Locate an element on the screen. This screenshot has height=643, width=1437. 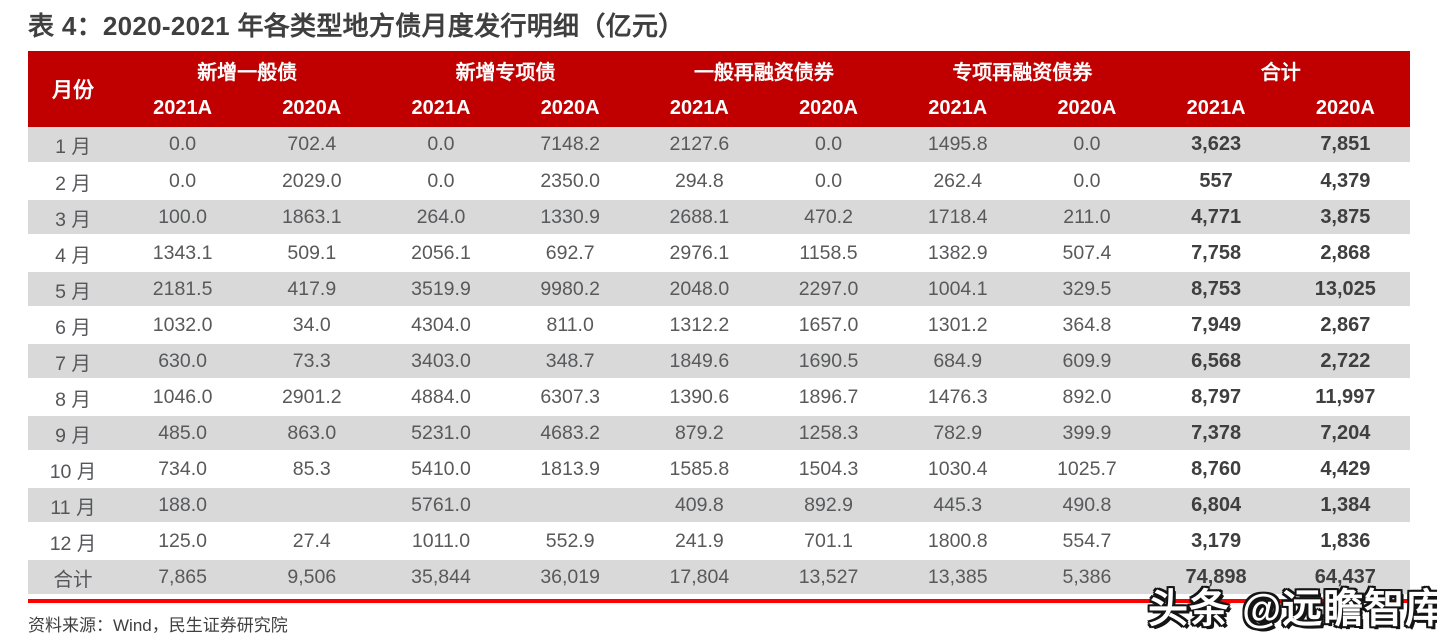
value-cell: 85.3 is located at coordinates (312, 469).